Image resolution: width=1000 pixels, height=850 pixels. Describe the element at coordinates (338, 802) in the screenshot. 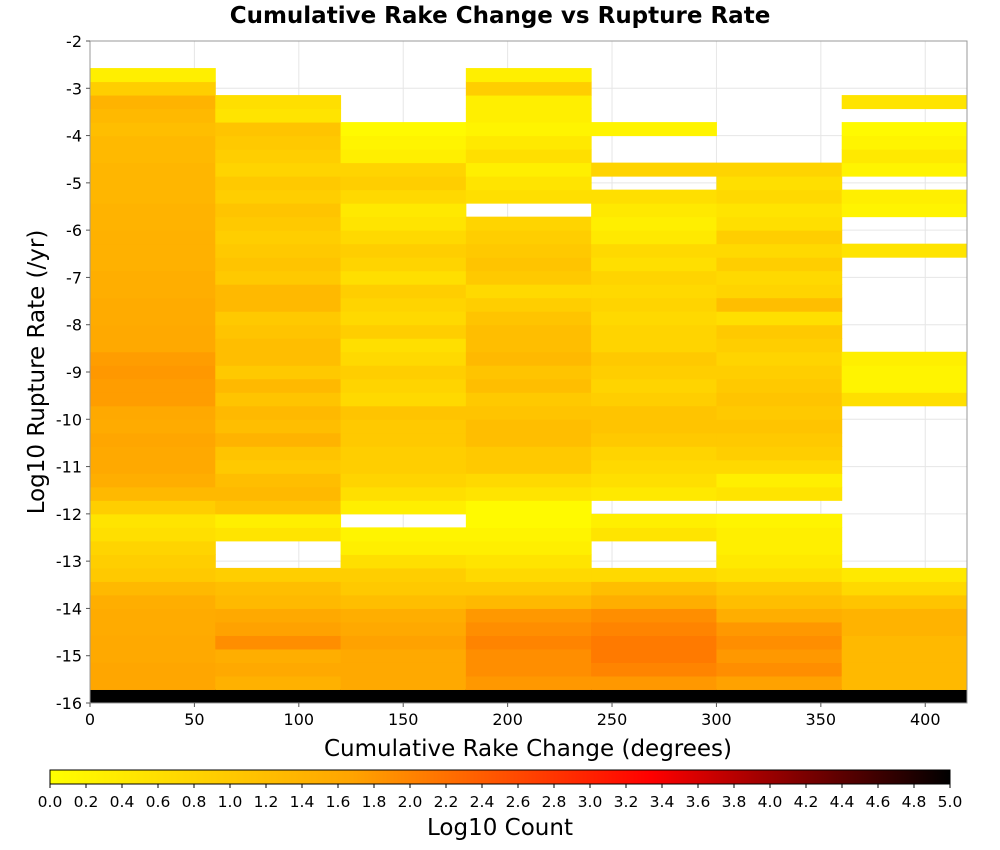

I see `colorbar-tick-label: 1.6` at that location.